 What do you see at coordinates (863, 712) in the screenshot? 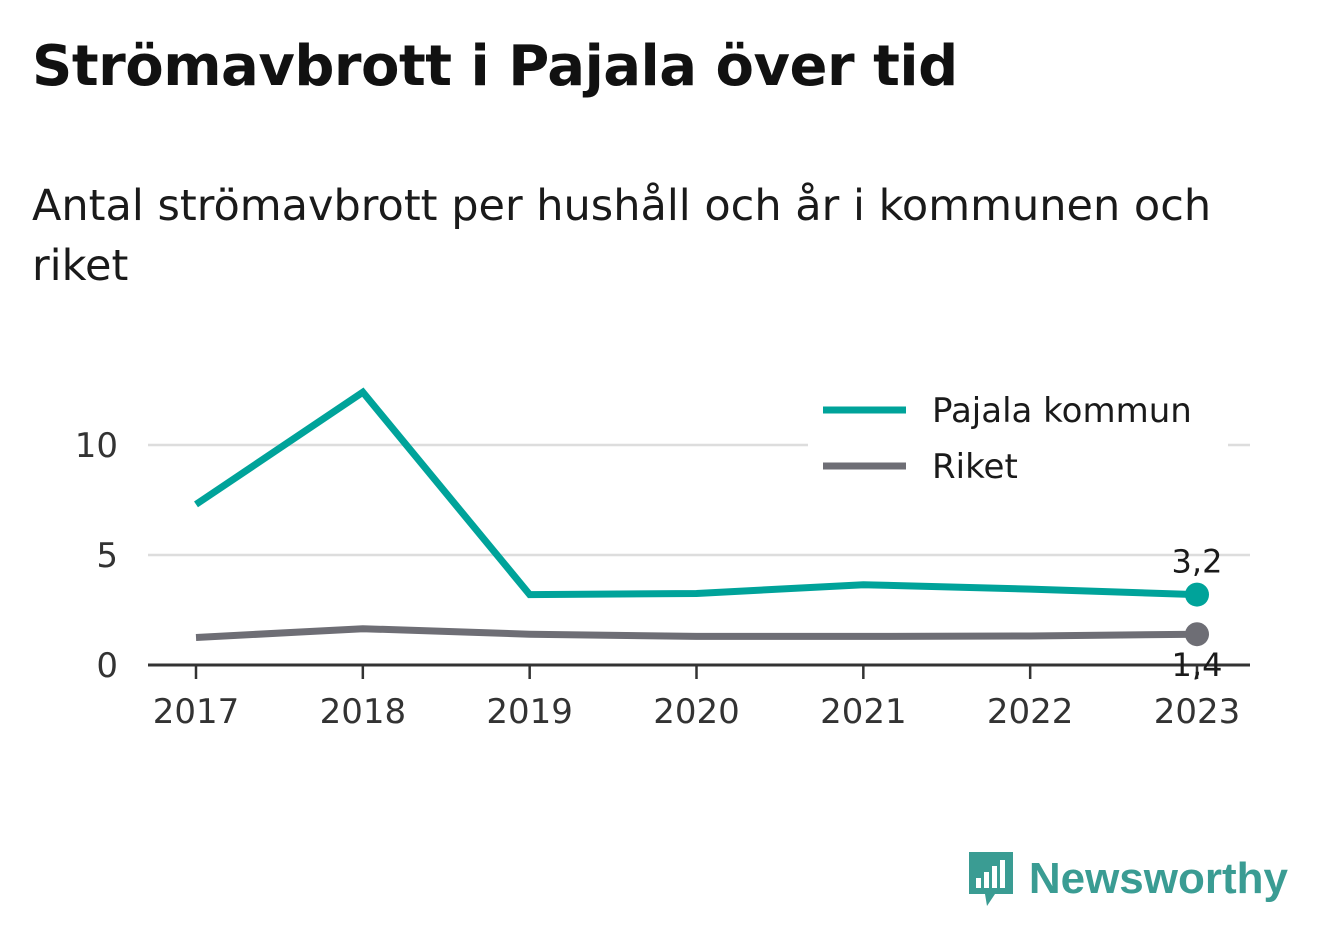
I see `x-tick-label: 2021` at bounding box center [863, 712].